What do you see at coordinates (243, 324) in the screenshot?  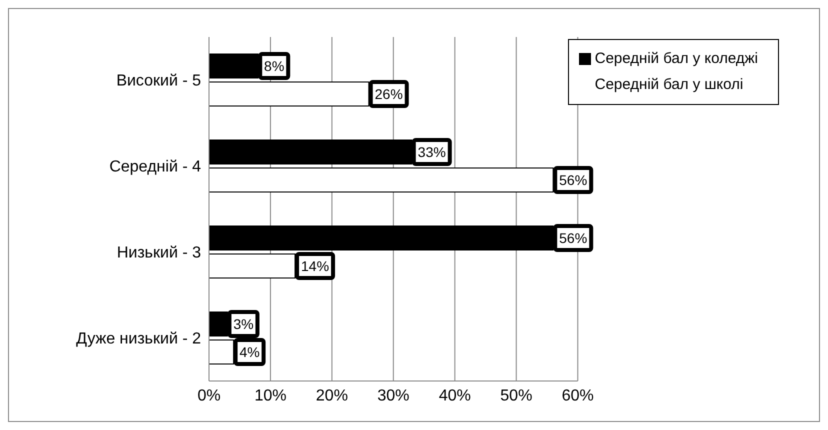 I see `data-label: 3%` at bounding box center [243, 324].